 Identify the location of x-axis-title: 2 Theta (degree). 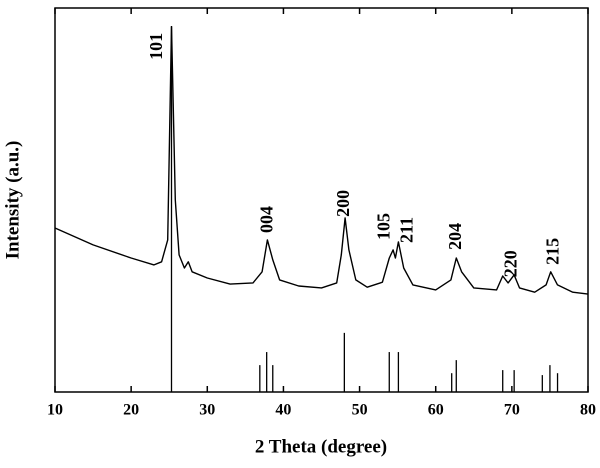
(321, 446).